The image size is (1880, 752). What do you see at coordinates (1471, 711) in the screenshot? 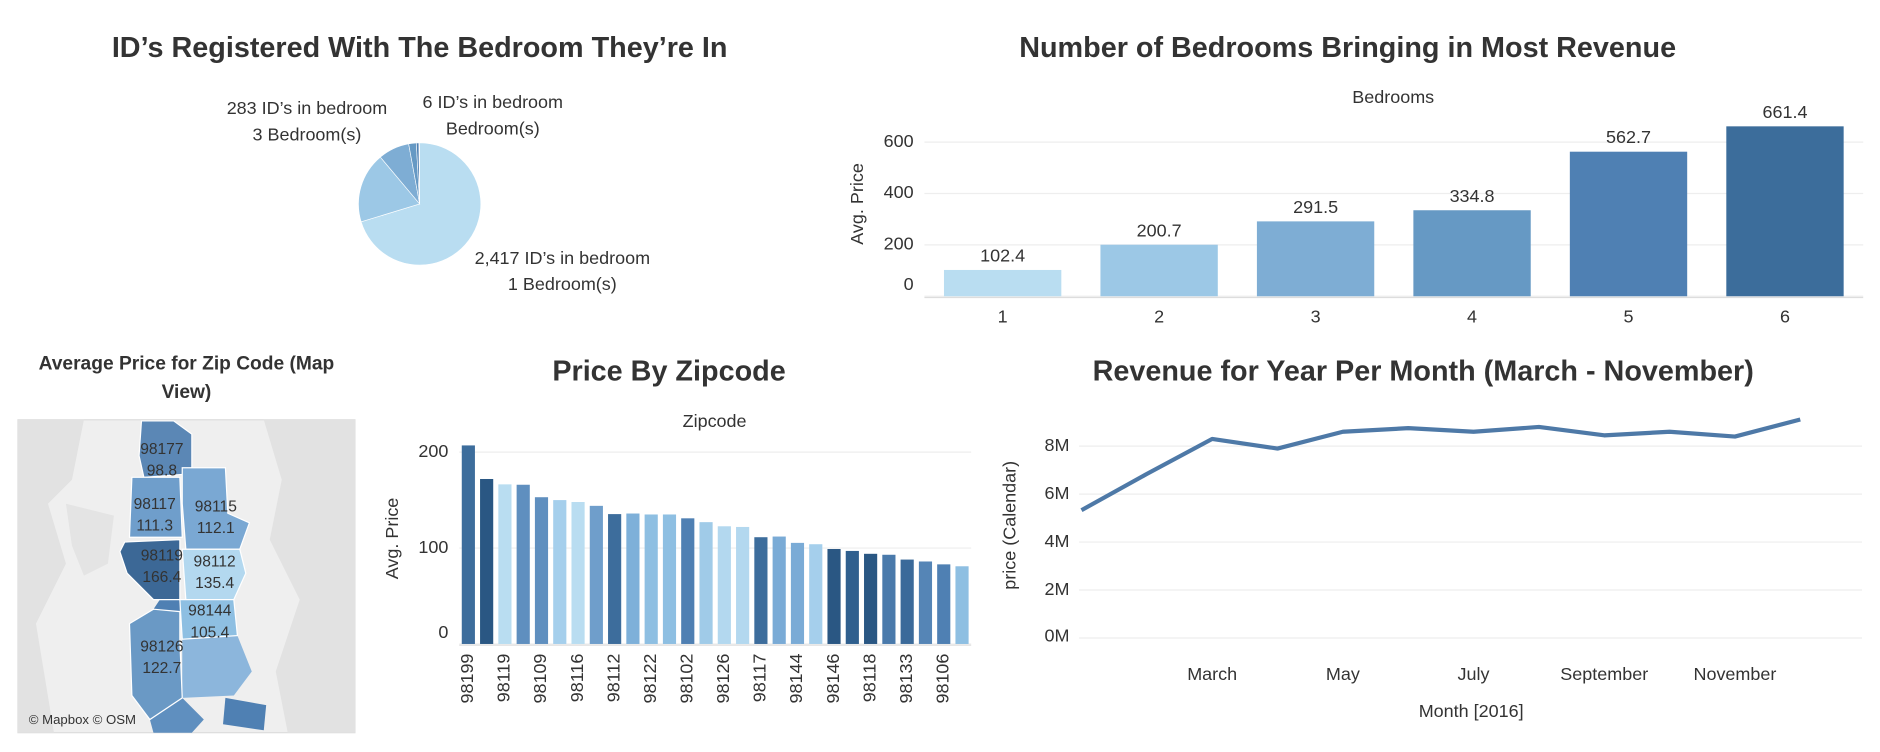
I see `x-axis-title: Month [2016]` at bounding box center [1471, 711].